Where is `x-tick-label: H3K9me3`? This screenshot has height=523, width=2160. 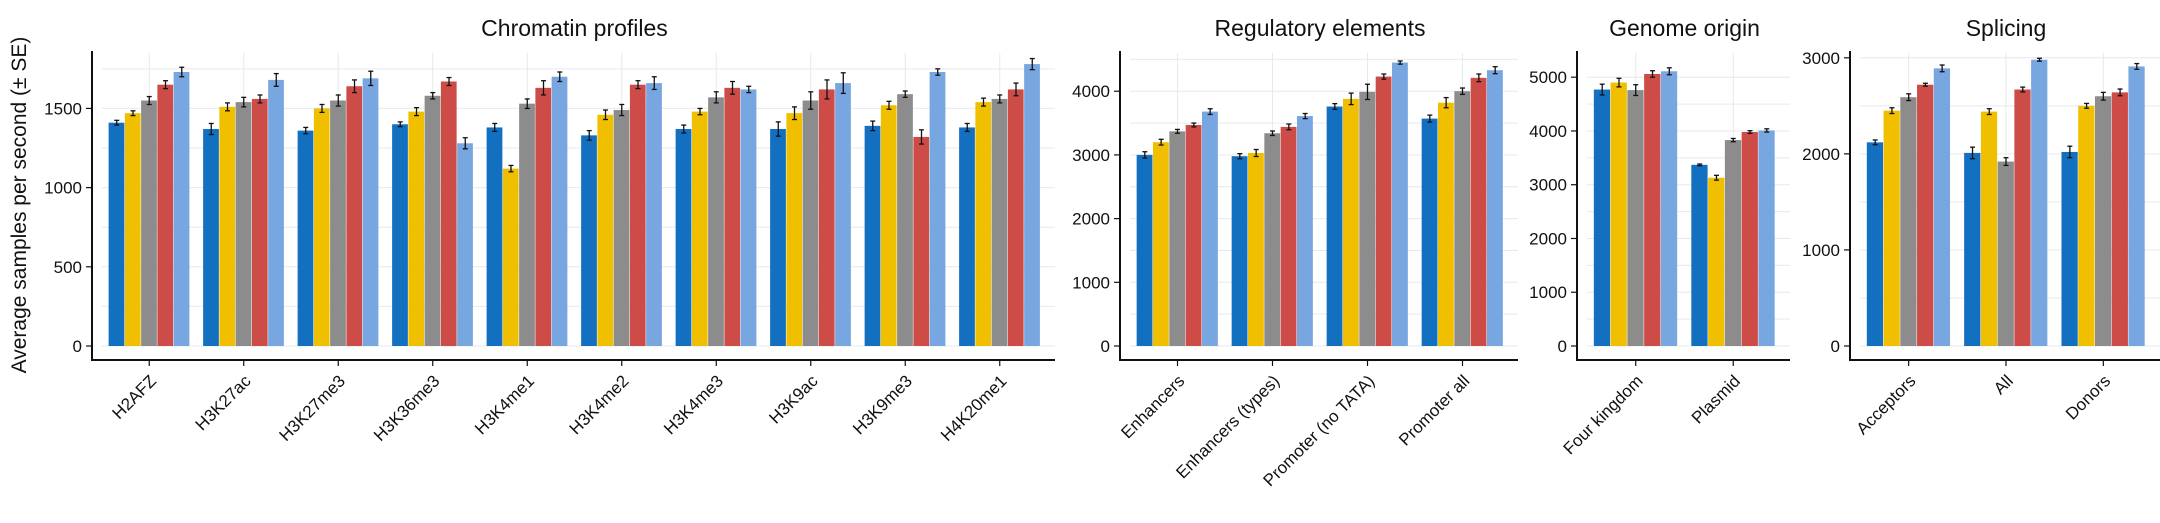
x-tick-label: H3K9me3 is located at coordinates (882, 404).